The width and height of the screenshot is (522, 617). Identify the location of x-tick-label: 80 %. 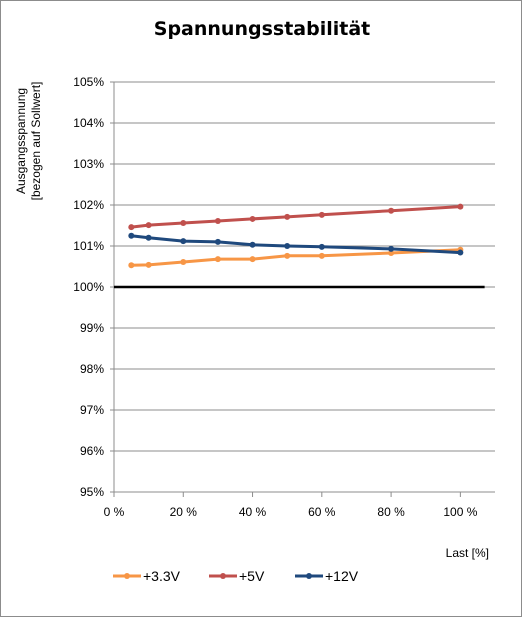
(391, 512).